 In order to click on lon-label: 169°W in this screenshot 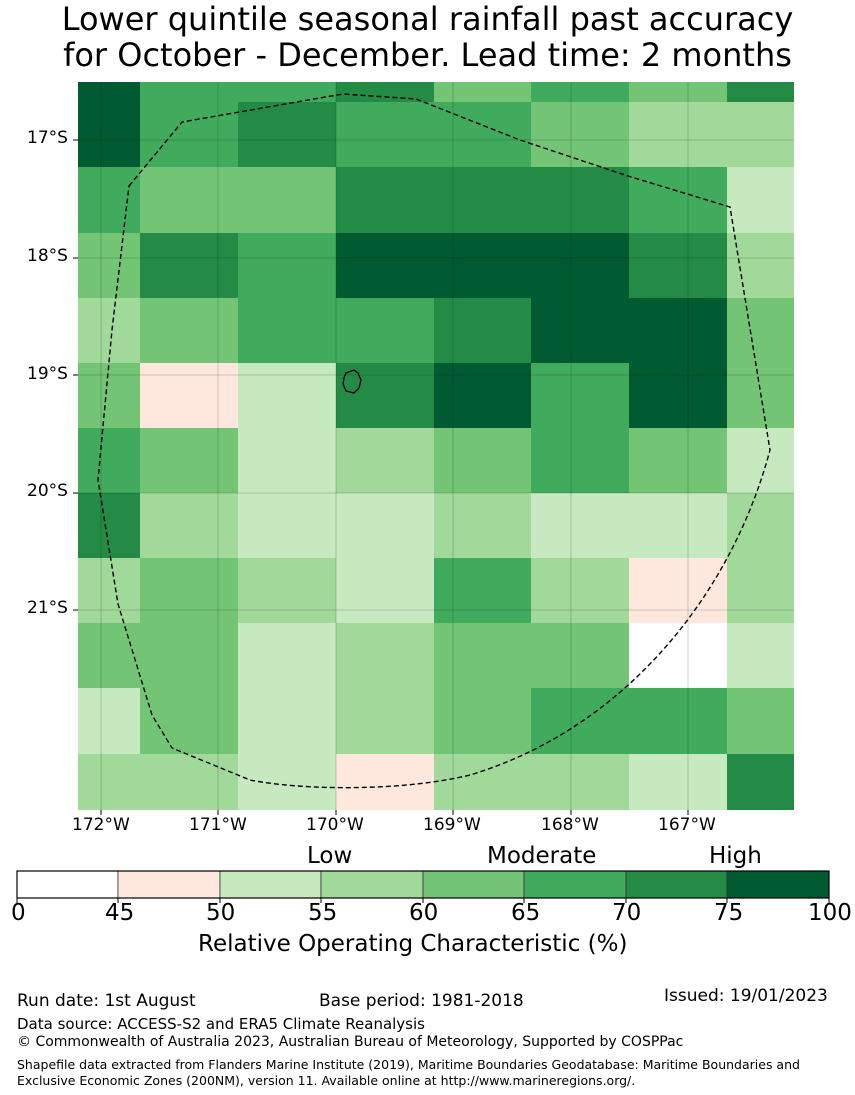, I will do `click(452, 825)`.